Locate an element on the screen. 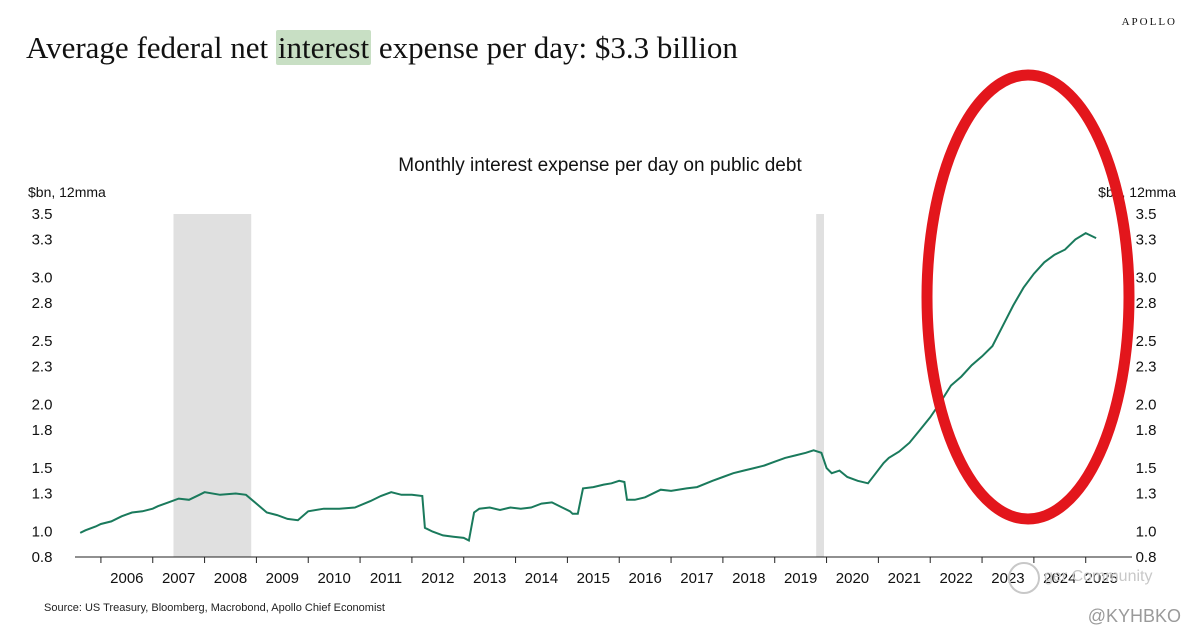  x-tick-label-2011: 2011 is located at coordinates (386, 578).